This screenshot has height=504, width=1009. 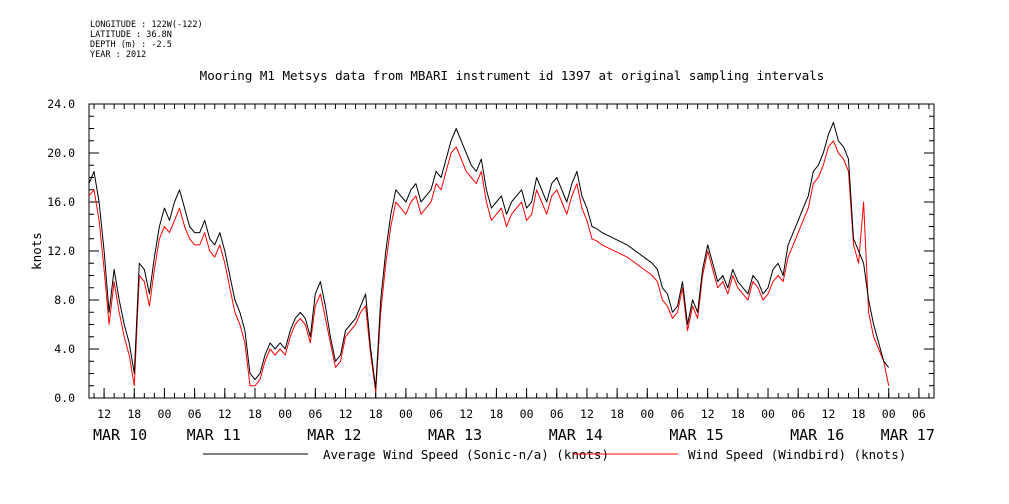 What do you see at coordinates (214, 435) in the screenshot?
I see `x-day-label: MAR 11` at bounding box center [214, 435].